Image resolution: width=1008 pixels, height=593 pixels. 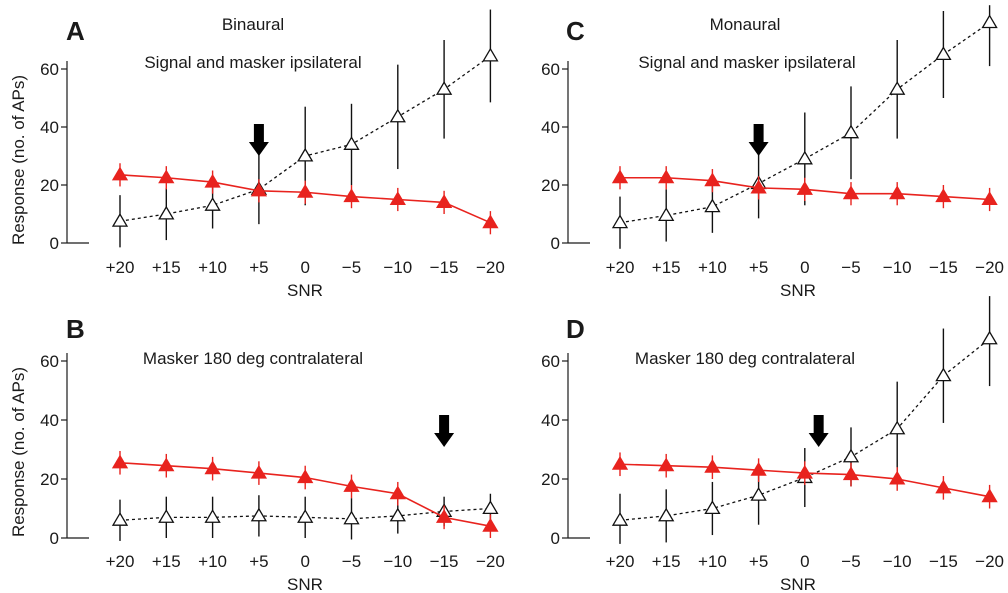 I want to click on panel-title: Monaural, so click(x=745, y=24).